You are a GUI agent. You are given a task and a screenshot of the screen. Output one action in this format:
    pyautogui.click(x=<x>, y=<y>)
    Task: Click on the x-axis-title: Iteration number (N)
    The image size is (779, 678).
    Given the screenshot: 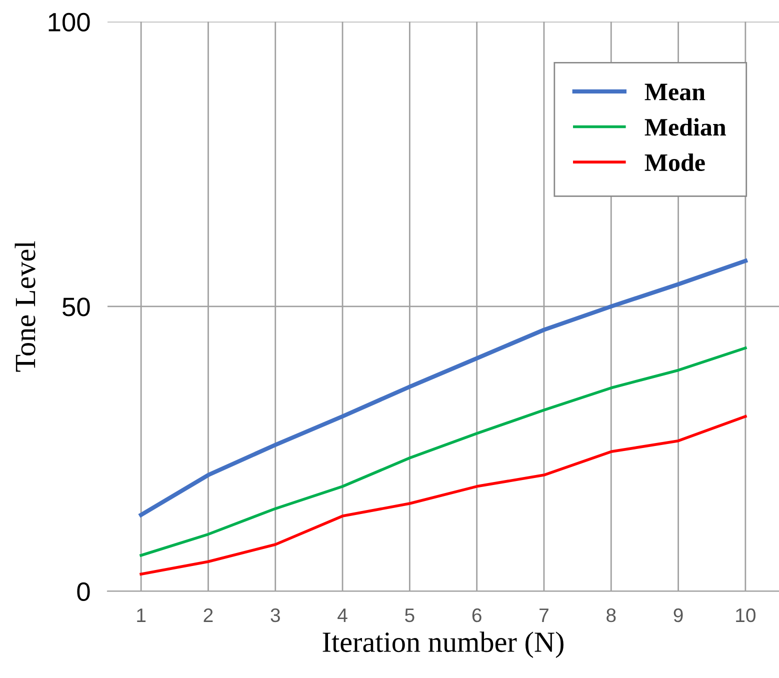 What is the action you would take?
    pyautogui.click(x=443, y=645)
    